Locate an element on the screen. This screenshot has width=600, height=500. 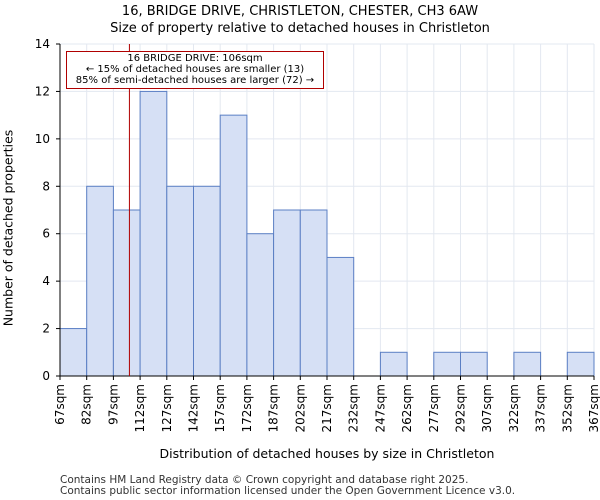
x-tick-label-112sqm: 112sqm is located at coordinates (140, 408).